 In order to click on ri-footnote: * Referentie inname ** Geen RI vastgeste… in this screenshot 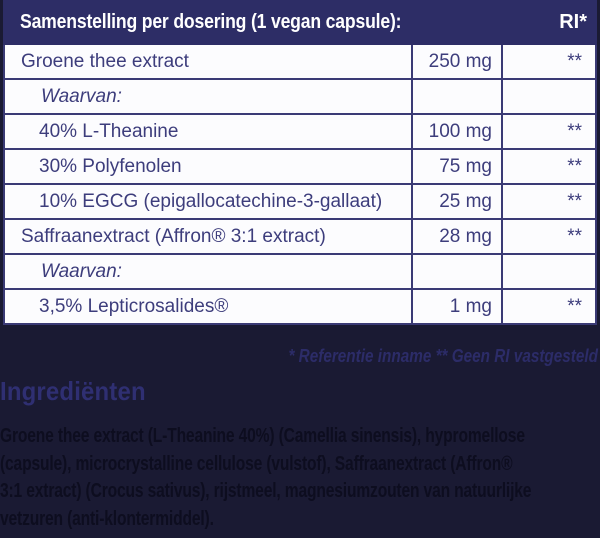, I will do `click(443, 356)`.